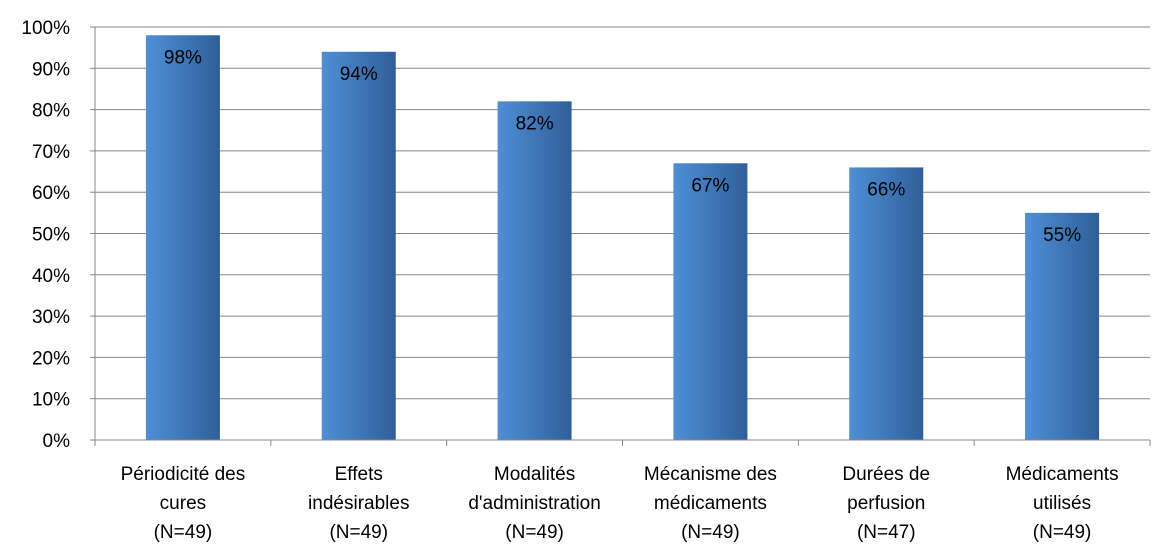 The width and height of the screenshot is (1154, 557). What do you see at coordinates (57, 441) in the screenshot?
I see `y-tick-label: 0%` at bounding box center [57, 441].